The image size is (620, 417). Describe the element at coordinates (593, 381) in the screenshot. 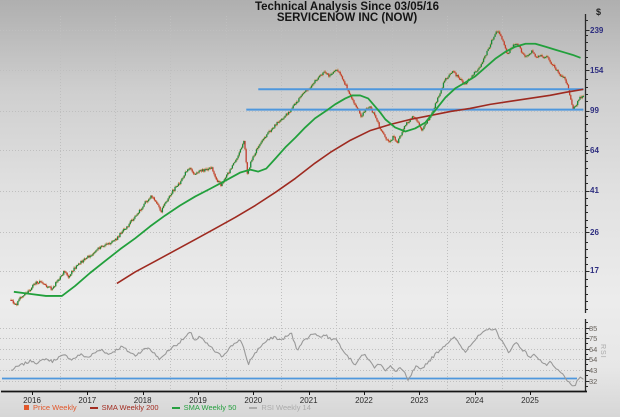

I see `rsi-tick-label: 32` at that location.